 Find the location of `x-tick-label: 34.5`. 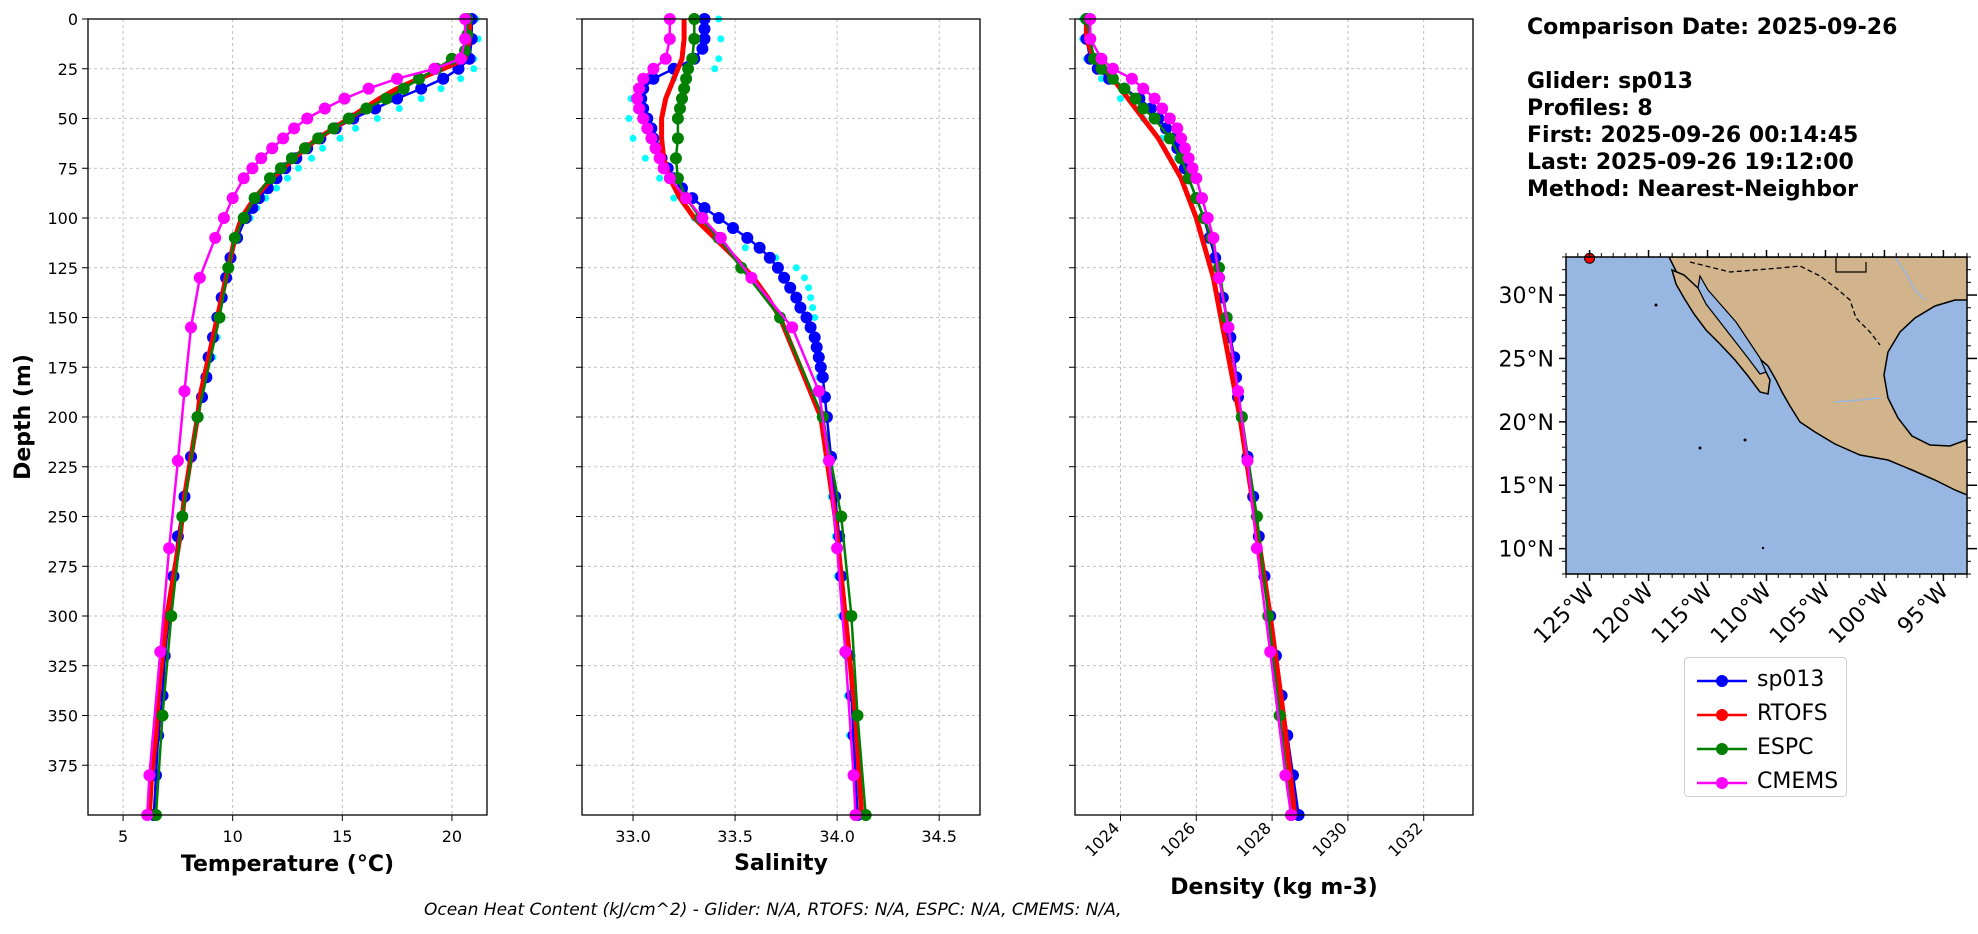

x-tick-label: 34.5 is located at coordinates (939, 836).